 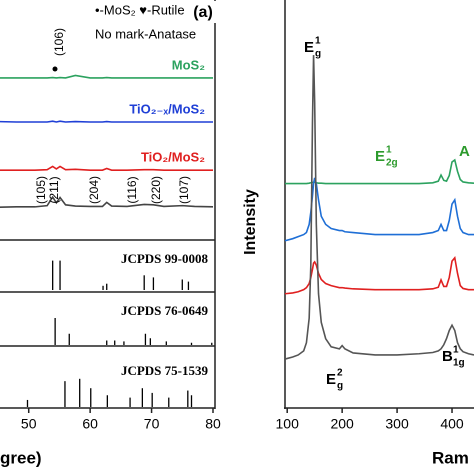 I want to click on x-axis-label: gree), so click(x=21, y=457).